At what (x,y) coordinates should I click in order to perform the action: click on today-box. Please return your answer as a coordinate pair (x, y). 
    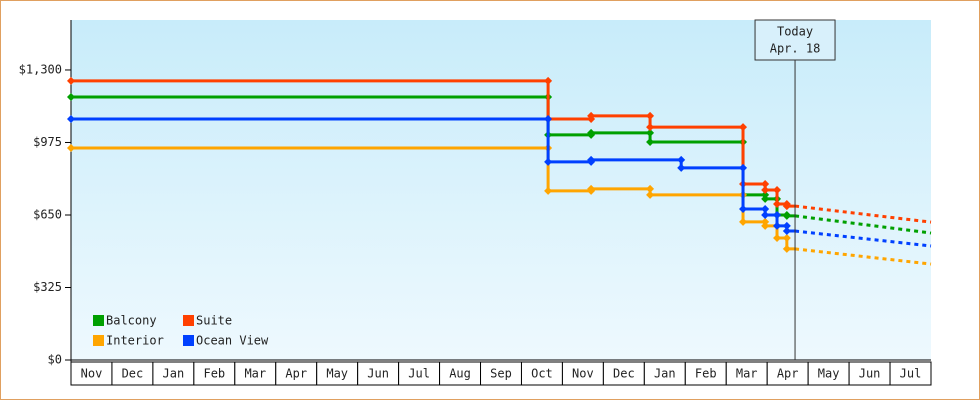
    Looking at the image, I should click on (795, 40).